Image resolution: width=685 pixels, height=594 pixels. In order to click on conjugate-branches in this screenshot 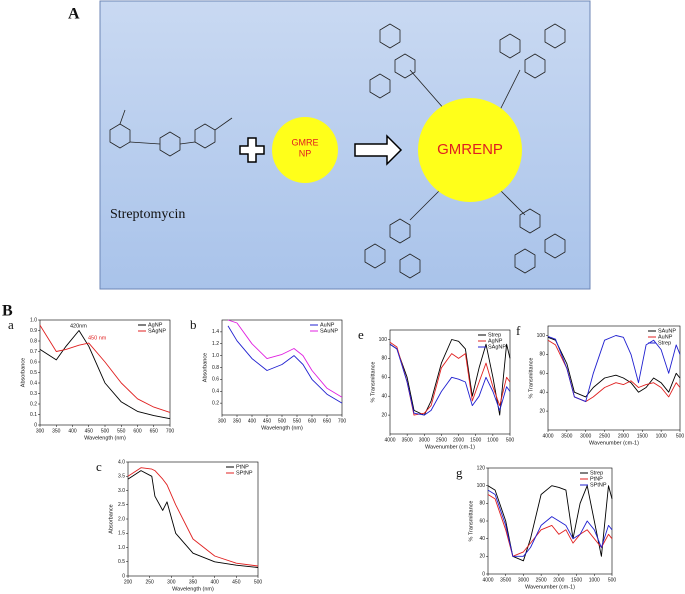, I will do `click(465, 151)`.